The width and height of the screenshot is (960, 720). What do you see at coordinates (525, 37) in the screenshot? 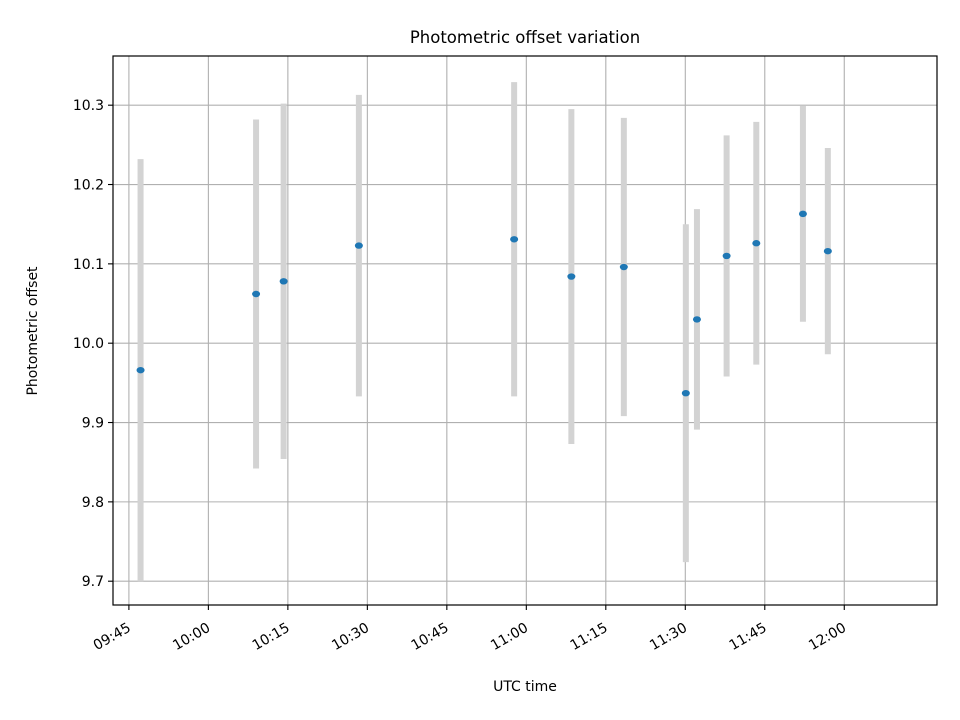
I see `chart-title: Photometric offset variation` at bounding box center [525, 37].